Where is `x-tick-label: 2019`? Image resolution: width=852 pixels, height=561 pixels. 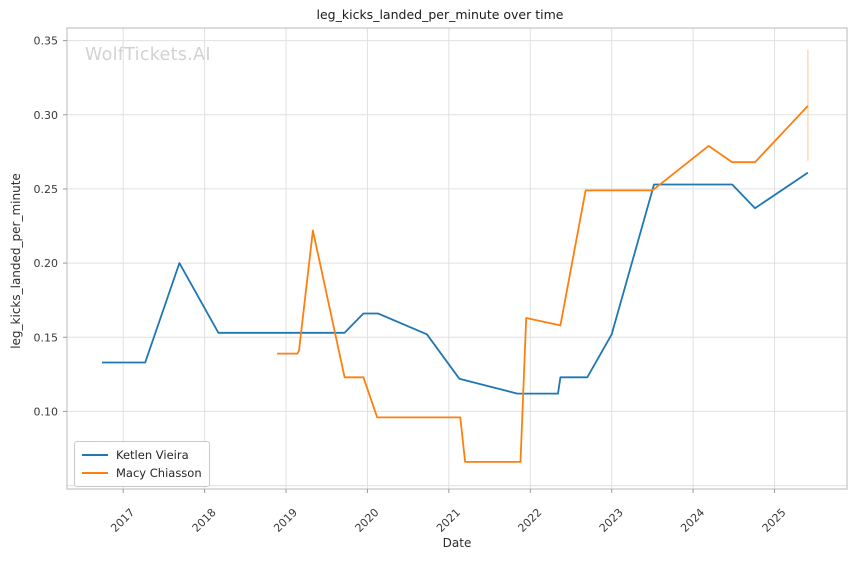
x-tick-label: 2019 is located at coordinates (285, 520).